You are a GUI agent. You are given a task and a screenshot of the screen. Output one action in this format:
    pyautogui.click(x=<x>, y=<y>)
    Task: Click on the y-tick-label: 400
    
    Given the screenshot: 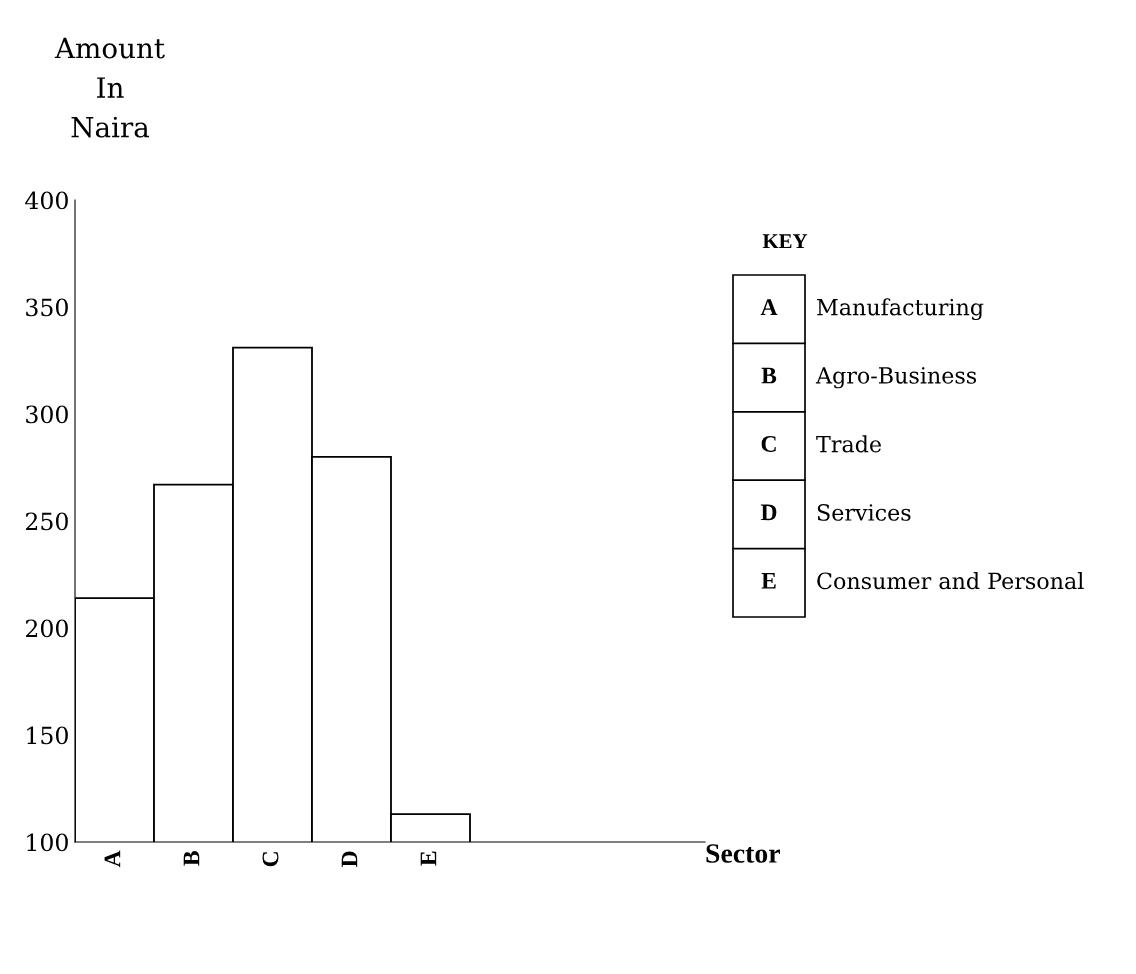 What is the action you would take?
    pyautogui.click(x=46, y=200)
    